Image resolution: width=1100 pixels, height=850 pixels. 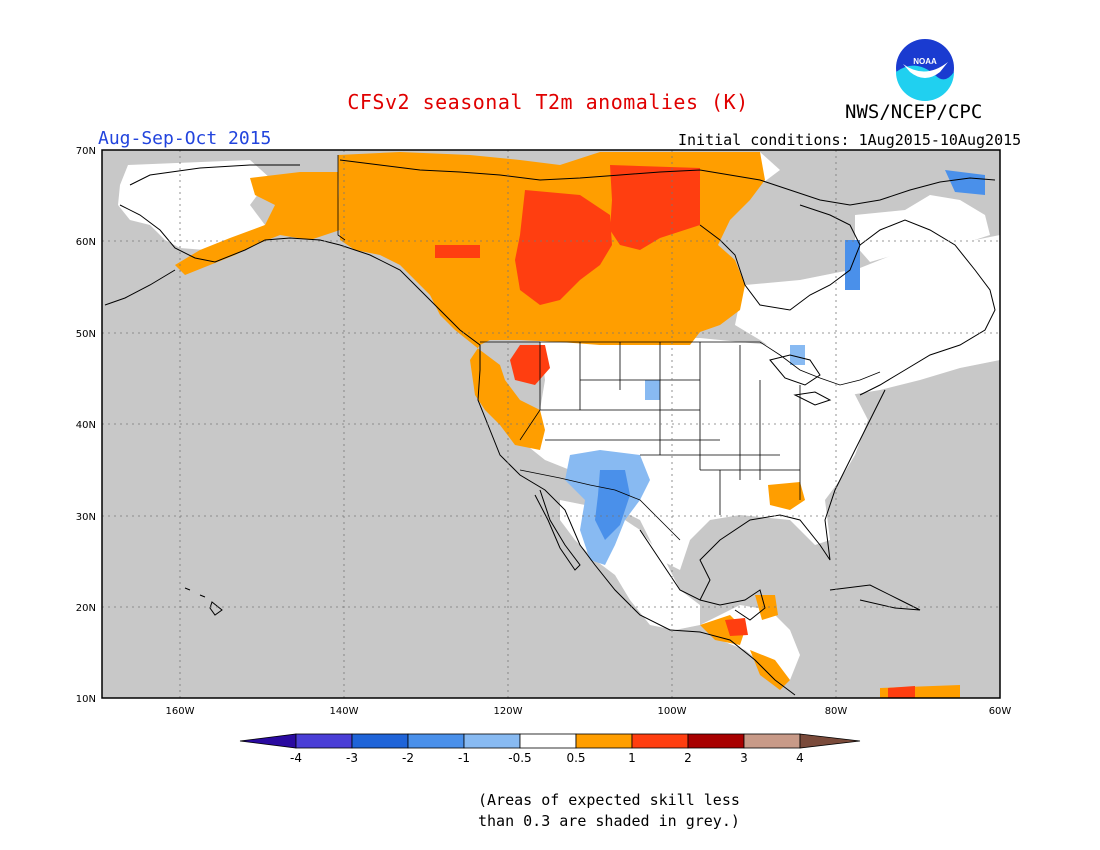 I want to click on coastline-hudson-bay, so click(x=780, y=257).